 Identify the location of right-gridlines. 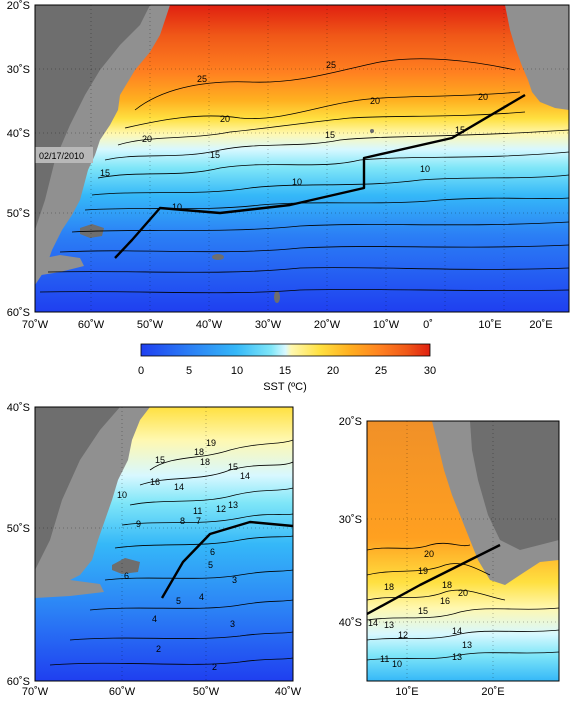
(463, 551).